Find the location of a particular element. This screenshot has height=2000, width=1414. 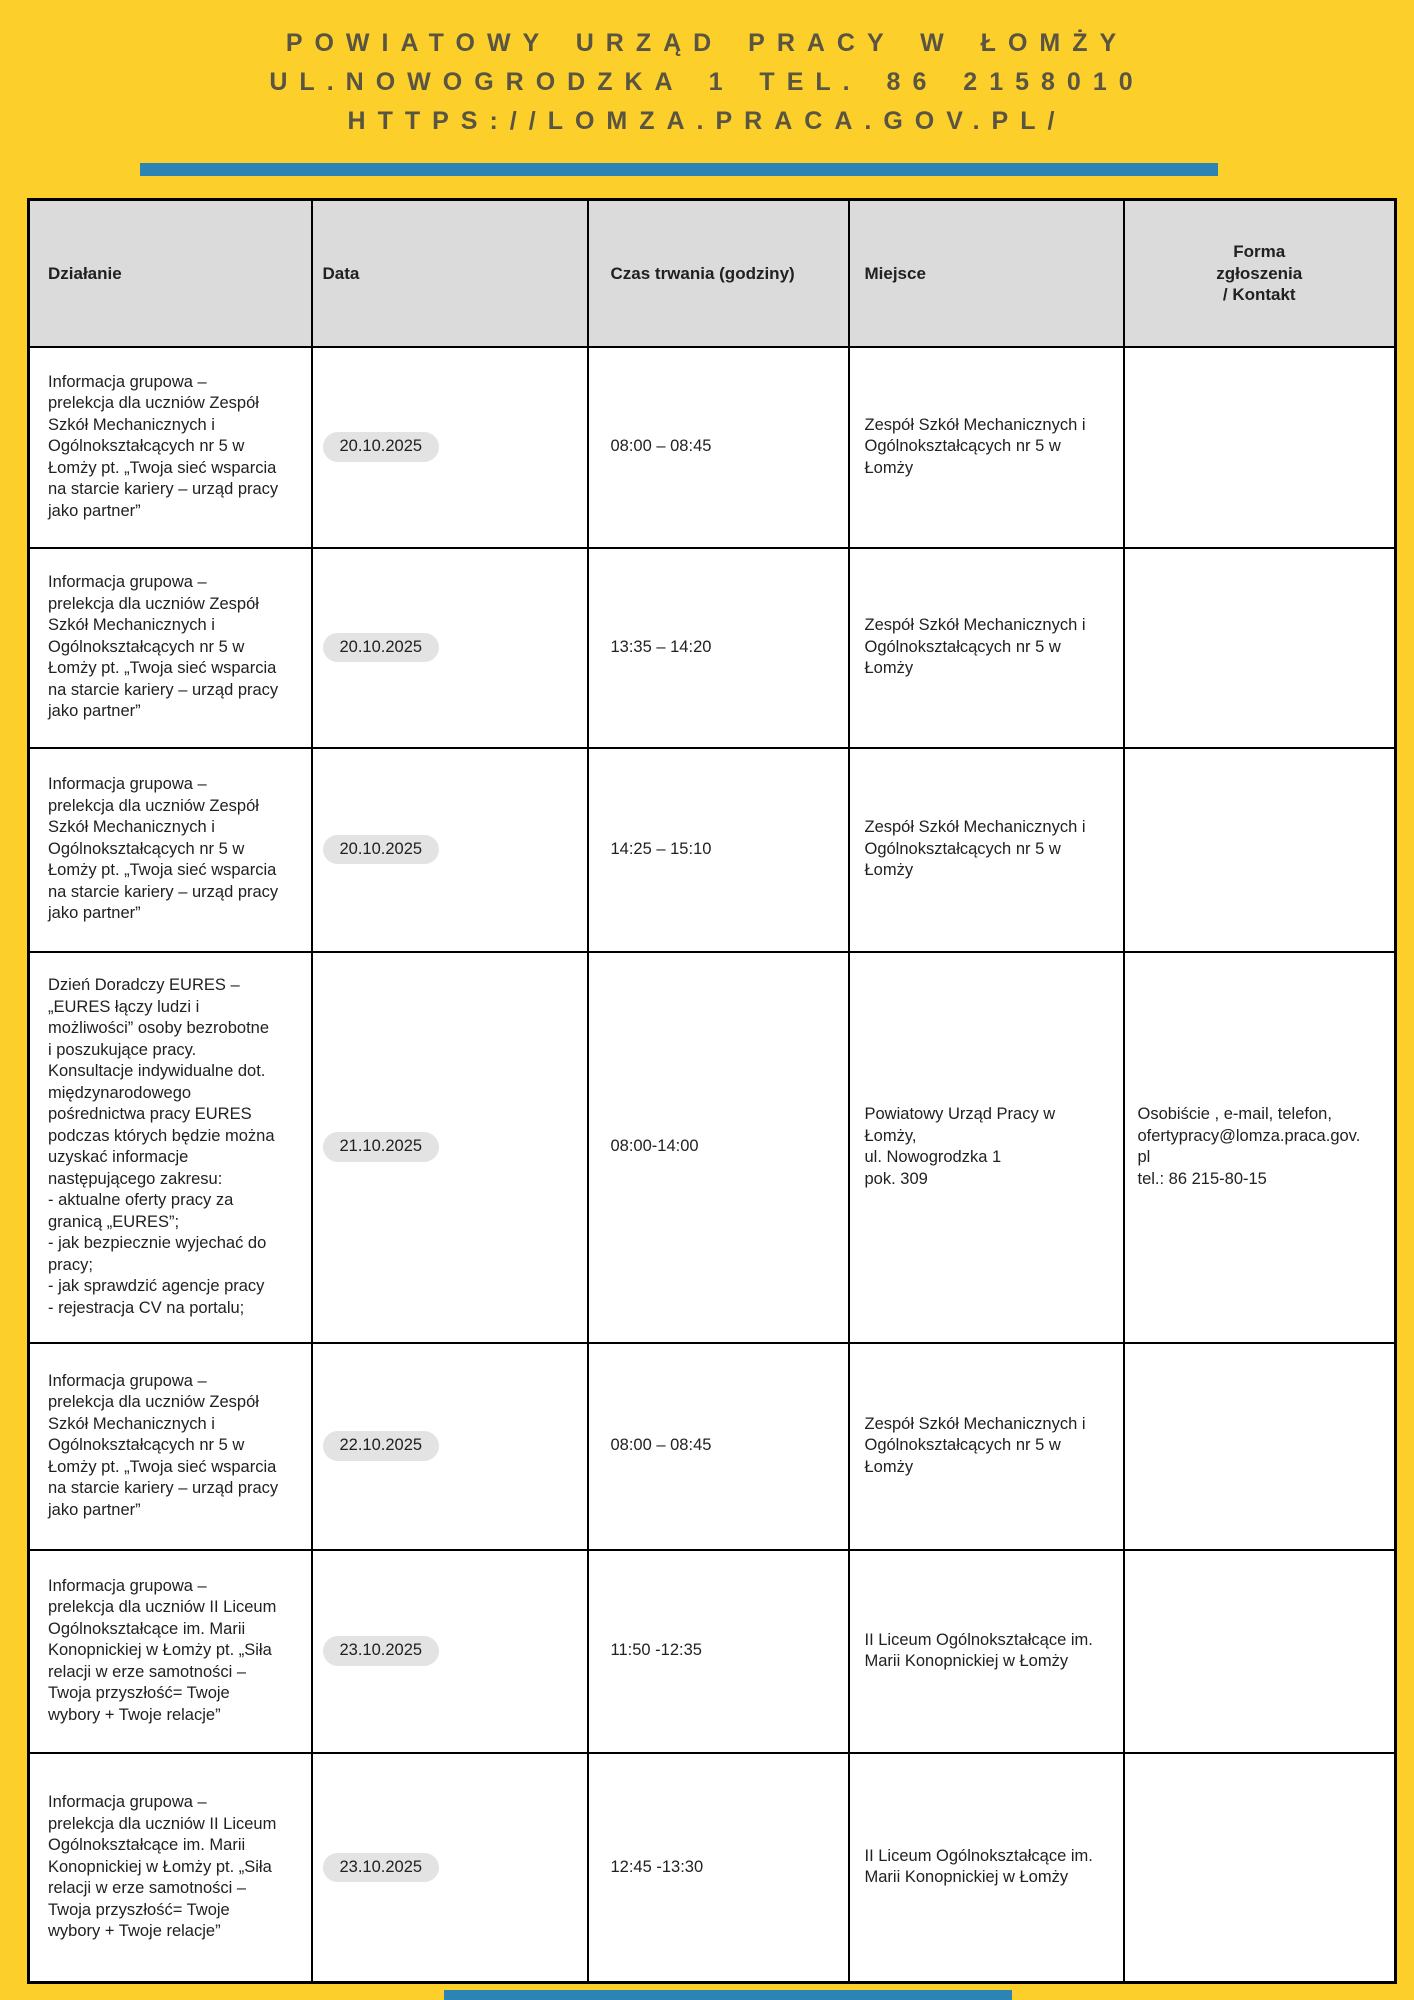

col-header-contact: Forma zgłoszenia / Kontakt is located at coordinates (1259, 273).